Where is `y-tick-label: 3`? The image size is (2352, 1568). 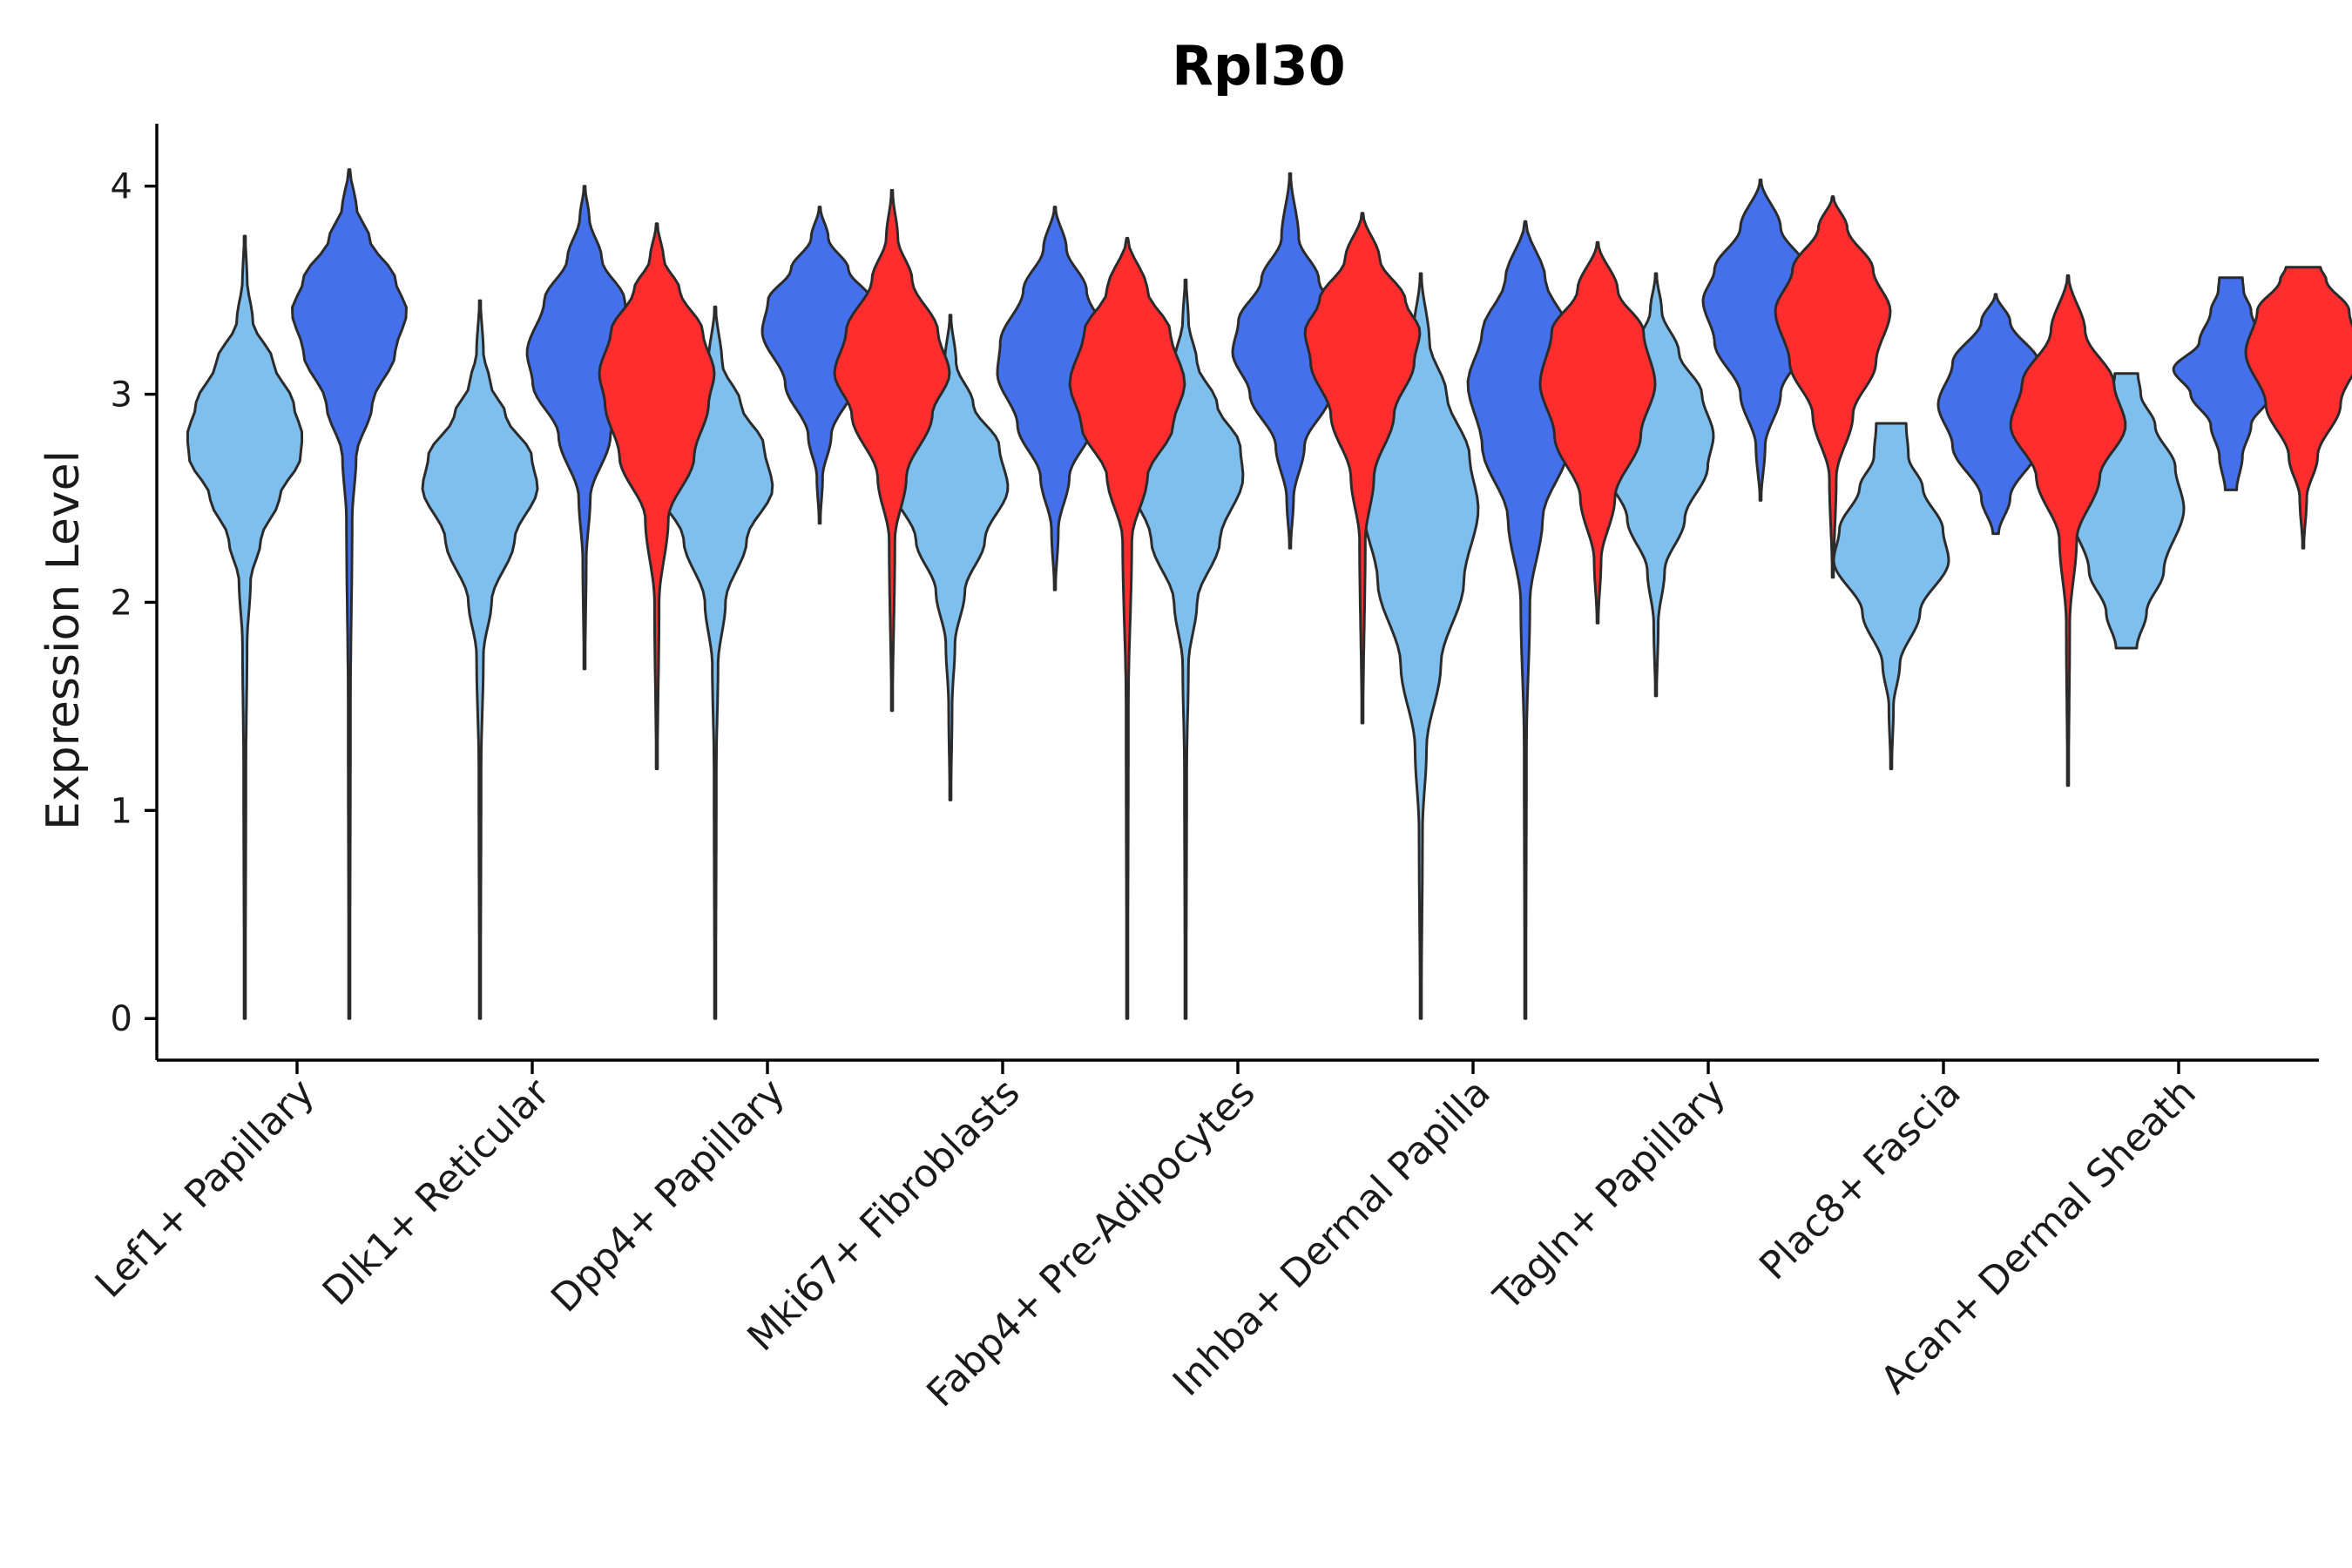 y-tick-label: 3 is located at coordinates (121, 395).